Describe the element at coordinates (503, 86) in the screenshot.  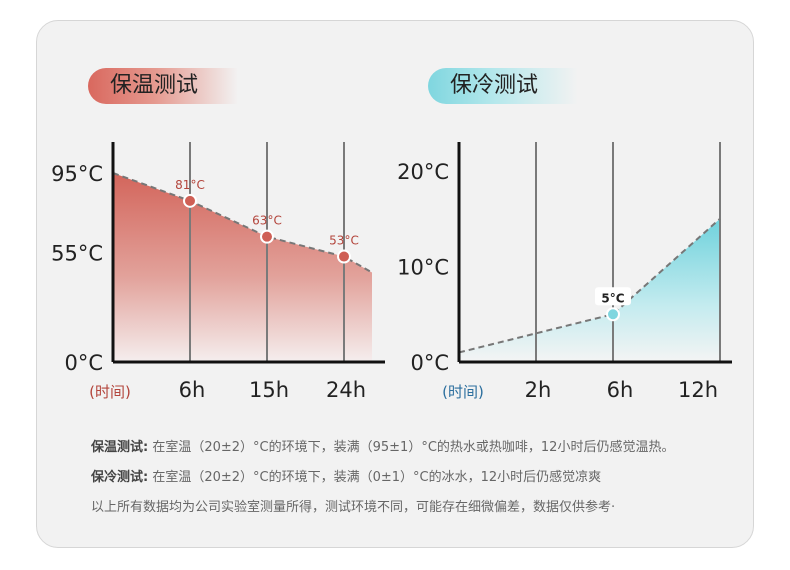
I see `cool-test-title: 保冷测试` at that location.